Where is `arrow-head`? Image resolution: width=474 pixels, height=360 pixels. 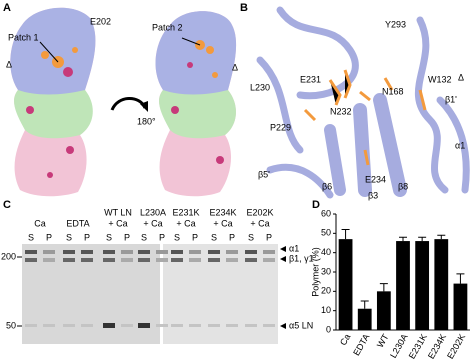 arrow-head is located at coordinates (144, 106).